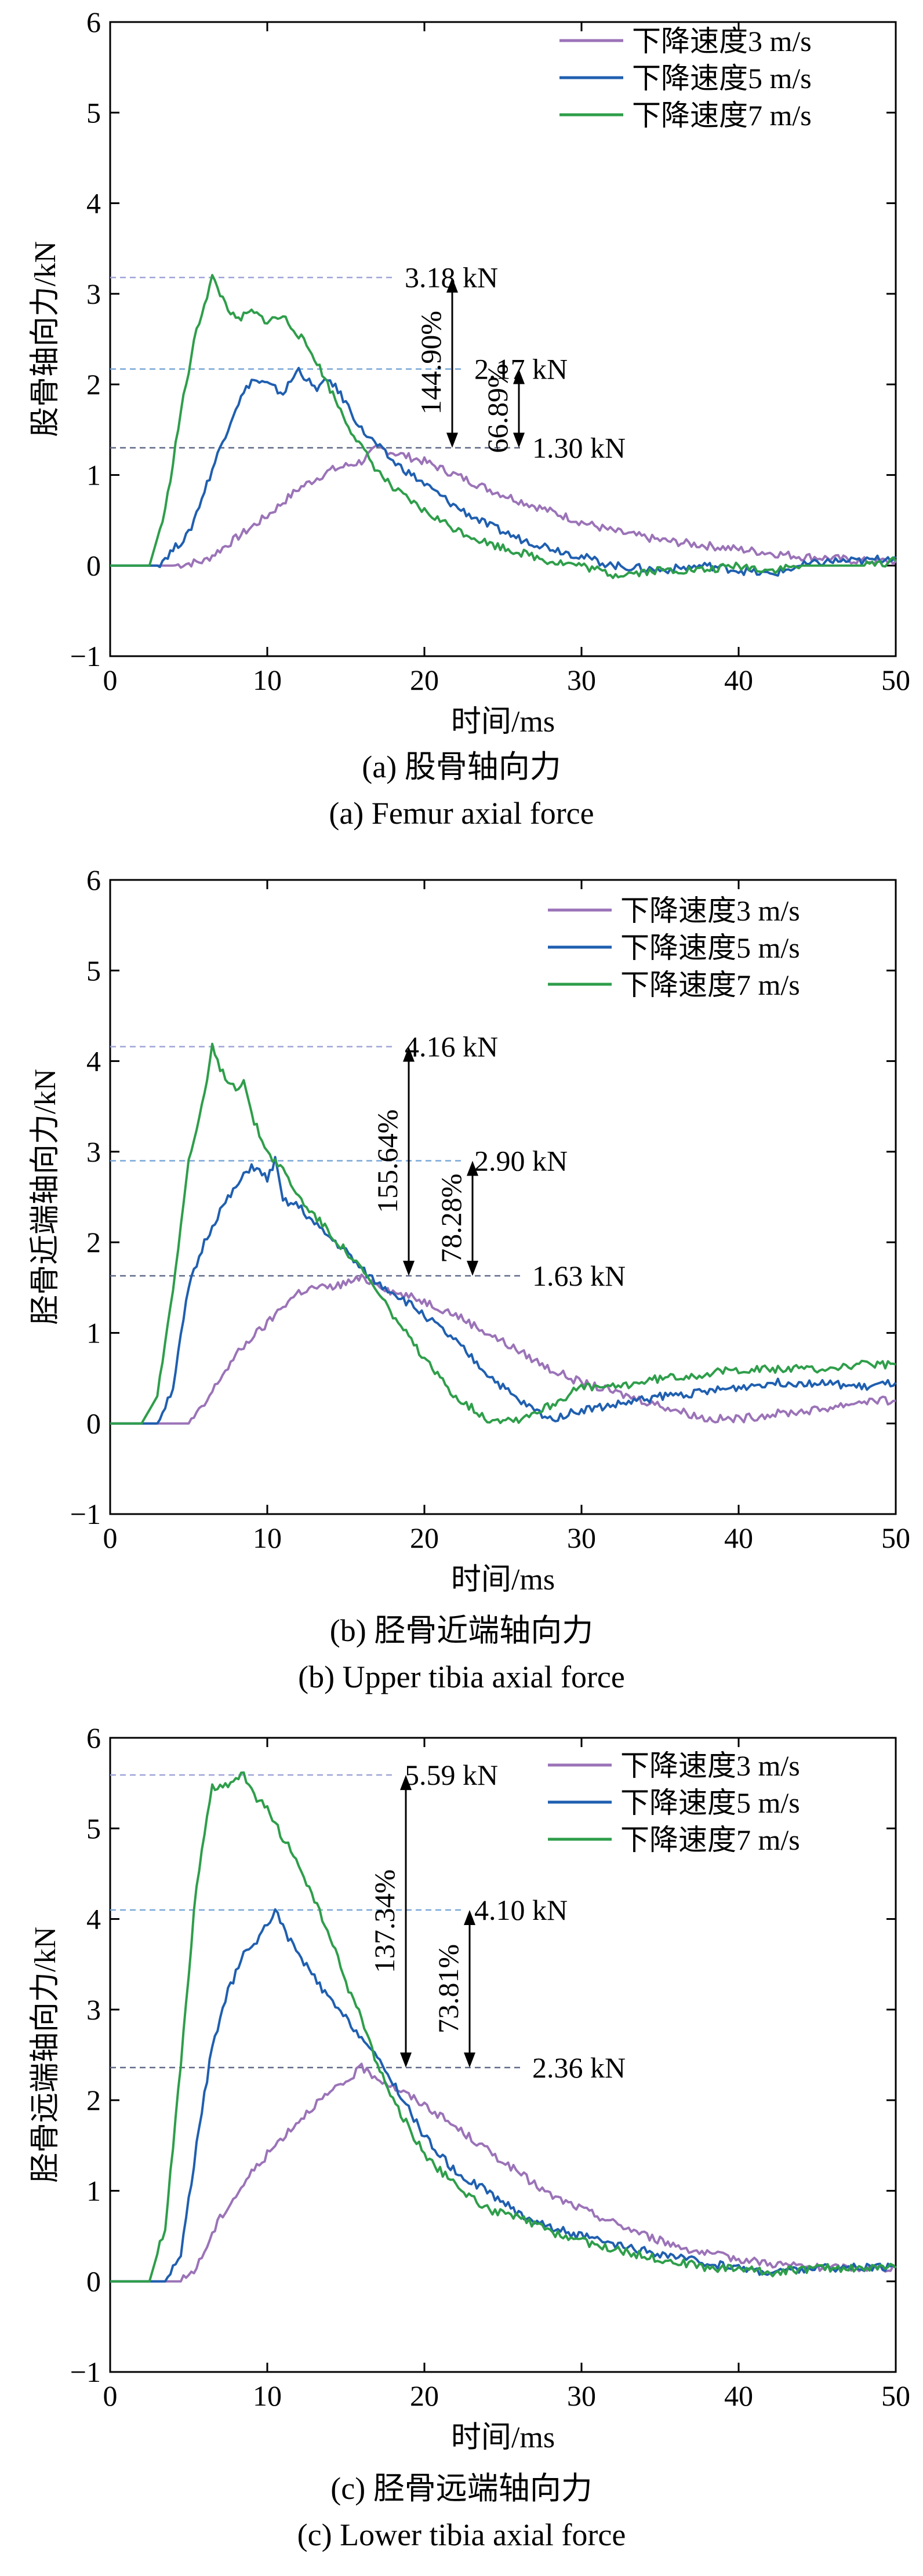 The image size is (923, 2576). What do you see at coordinates (579, 448) in the screenshot?
I see `reference-value-label: 1.30 kN` at bounding box center [579, 448].